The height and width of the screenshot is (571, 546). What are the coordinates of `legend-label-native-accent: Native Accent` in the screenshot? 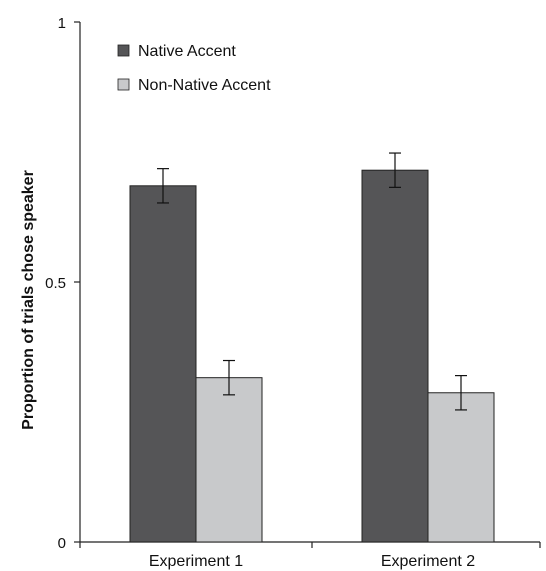 It's located at (187, 51).